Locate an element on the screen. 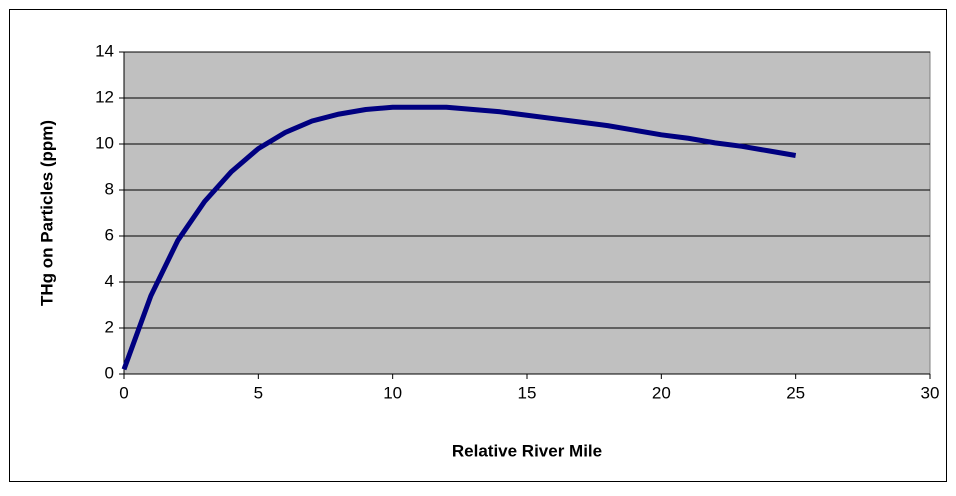 The height and width of the screenshot is (496, 956). y-tick-label: 2 is located at coordinates (109, 326).